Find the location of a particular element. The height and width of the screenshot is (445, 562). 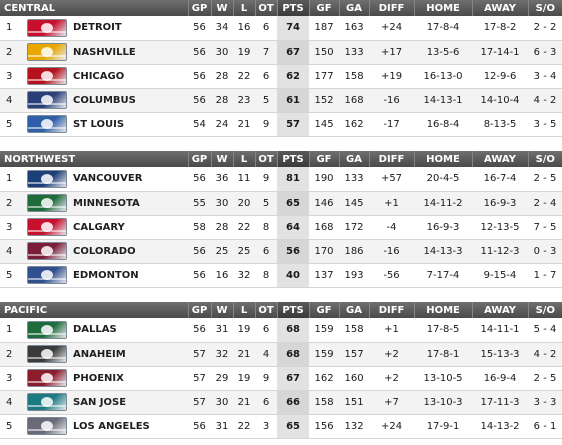

gf-cell: 152 is located at coordinates (324, 100).